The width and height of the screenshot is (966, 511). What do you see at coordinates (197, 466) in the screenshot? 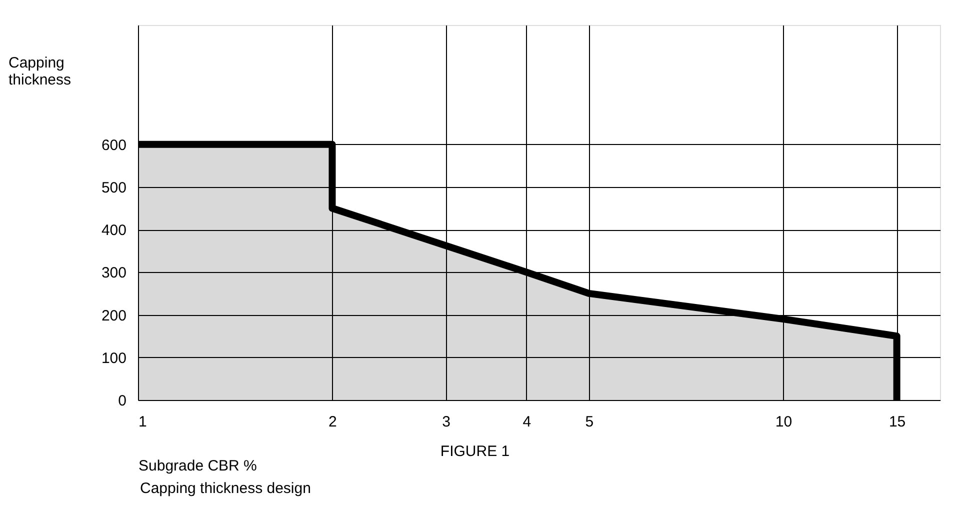
I see `x-axis-title: Subgrade CBR %` at bounding box center [197, 466].